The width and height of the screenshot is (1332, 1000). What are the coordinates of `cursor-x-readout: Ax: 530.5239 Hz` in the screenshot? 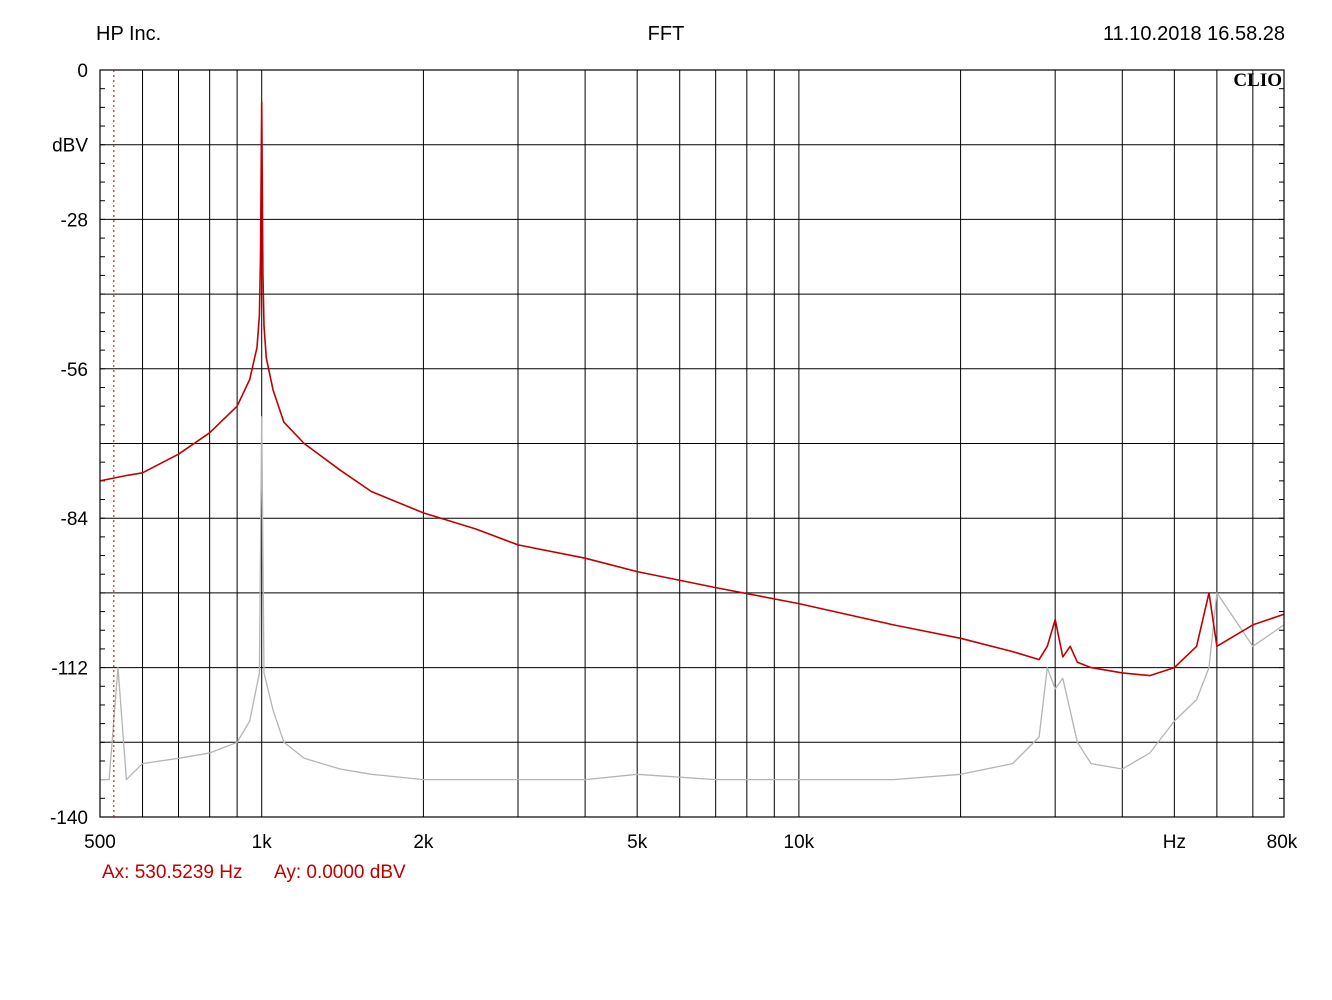 It's located at (172, 872).